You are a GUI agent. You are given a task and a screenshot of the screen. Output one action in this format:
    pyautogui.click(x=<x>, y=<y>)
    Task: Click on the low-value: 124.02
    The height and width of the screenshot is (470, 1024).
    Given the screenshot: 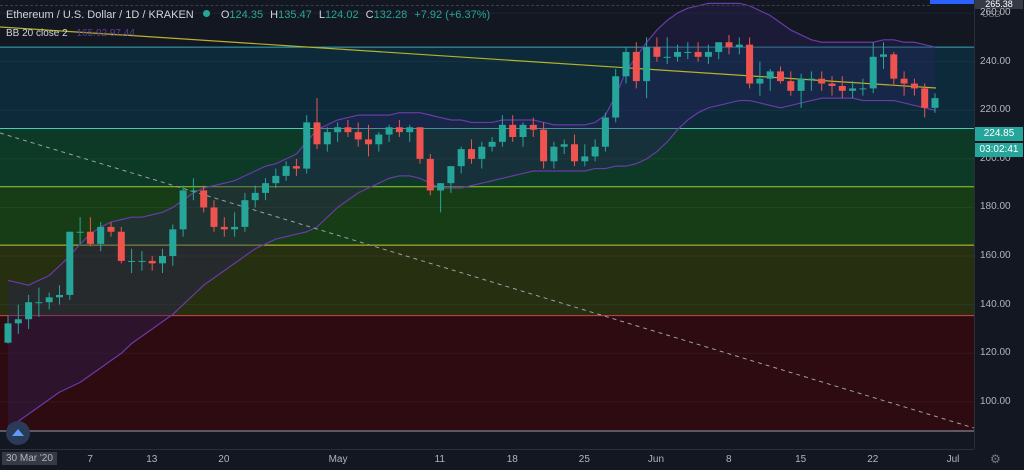 What is the action you would take?
    pyautogui.click(x=341, y=15)
    